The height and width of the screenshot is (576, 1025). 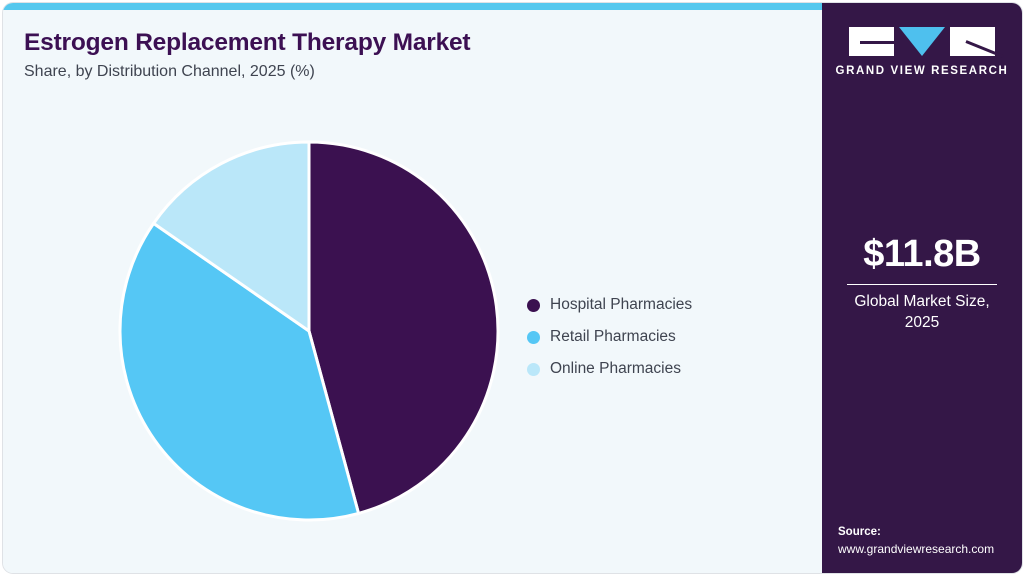 What do you see at coordinates (922, 311) in the screenshot?
I see `market-size-caption: Global Market Size, 2025` at bounding box center [922, 311].